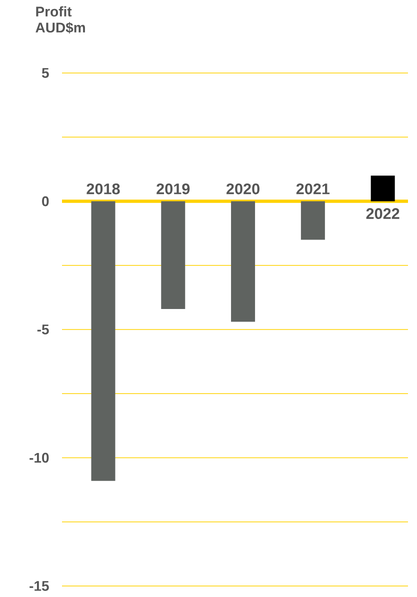 This screenshot has width=417, height=597. What do you see at coordinates (313, 188) in the screenshot?
I see `x-tick-label: 2021` at bounding box center [313, 188].